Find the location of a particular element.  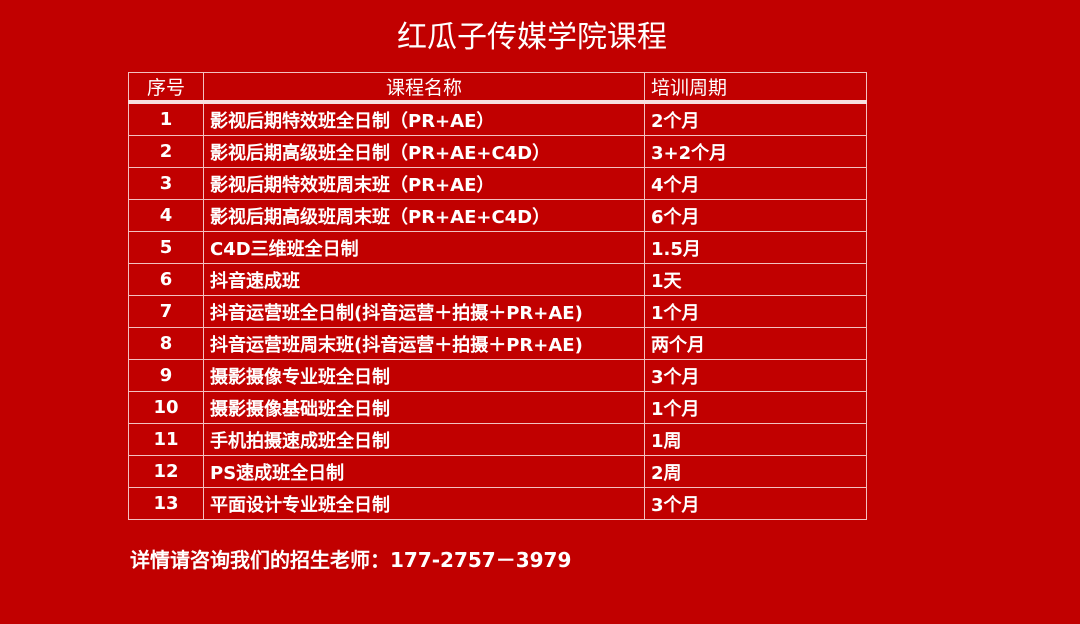

row-index: 5 is located at coordinates (166, 247).